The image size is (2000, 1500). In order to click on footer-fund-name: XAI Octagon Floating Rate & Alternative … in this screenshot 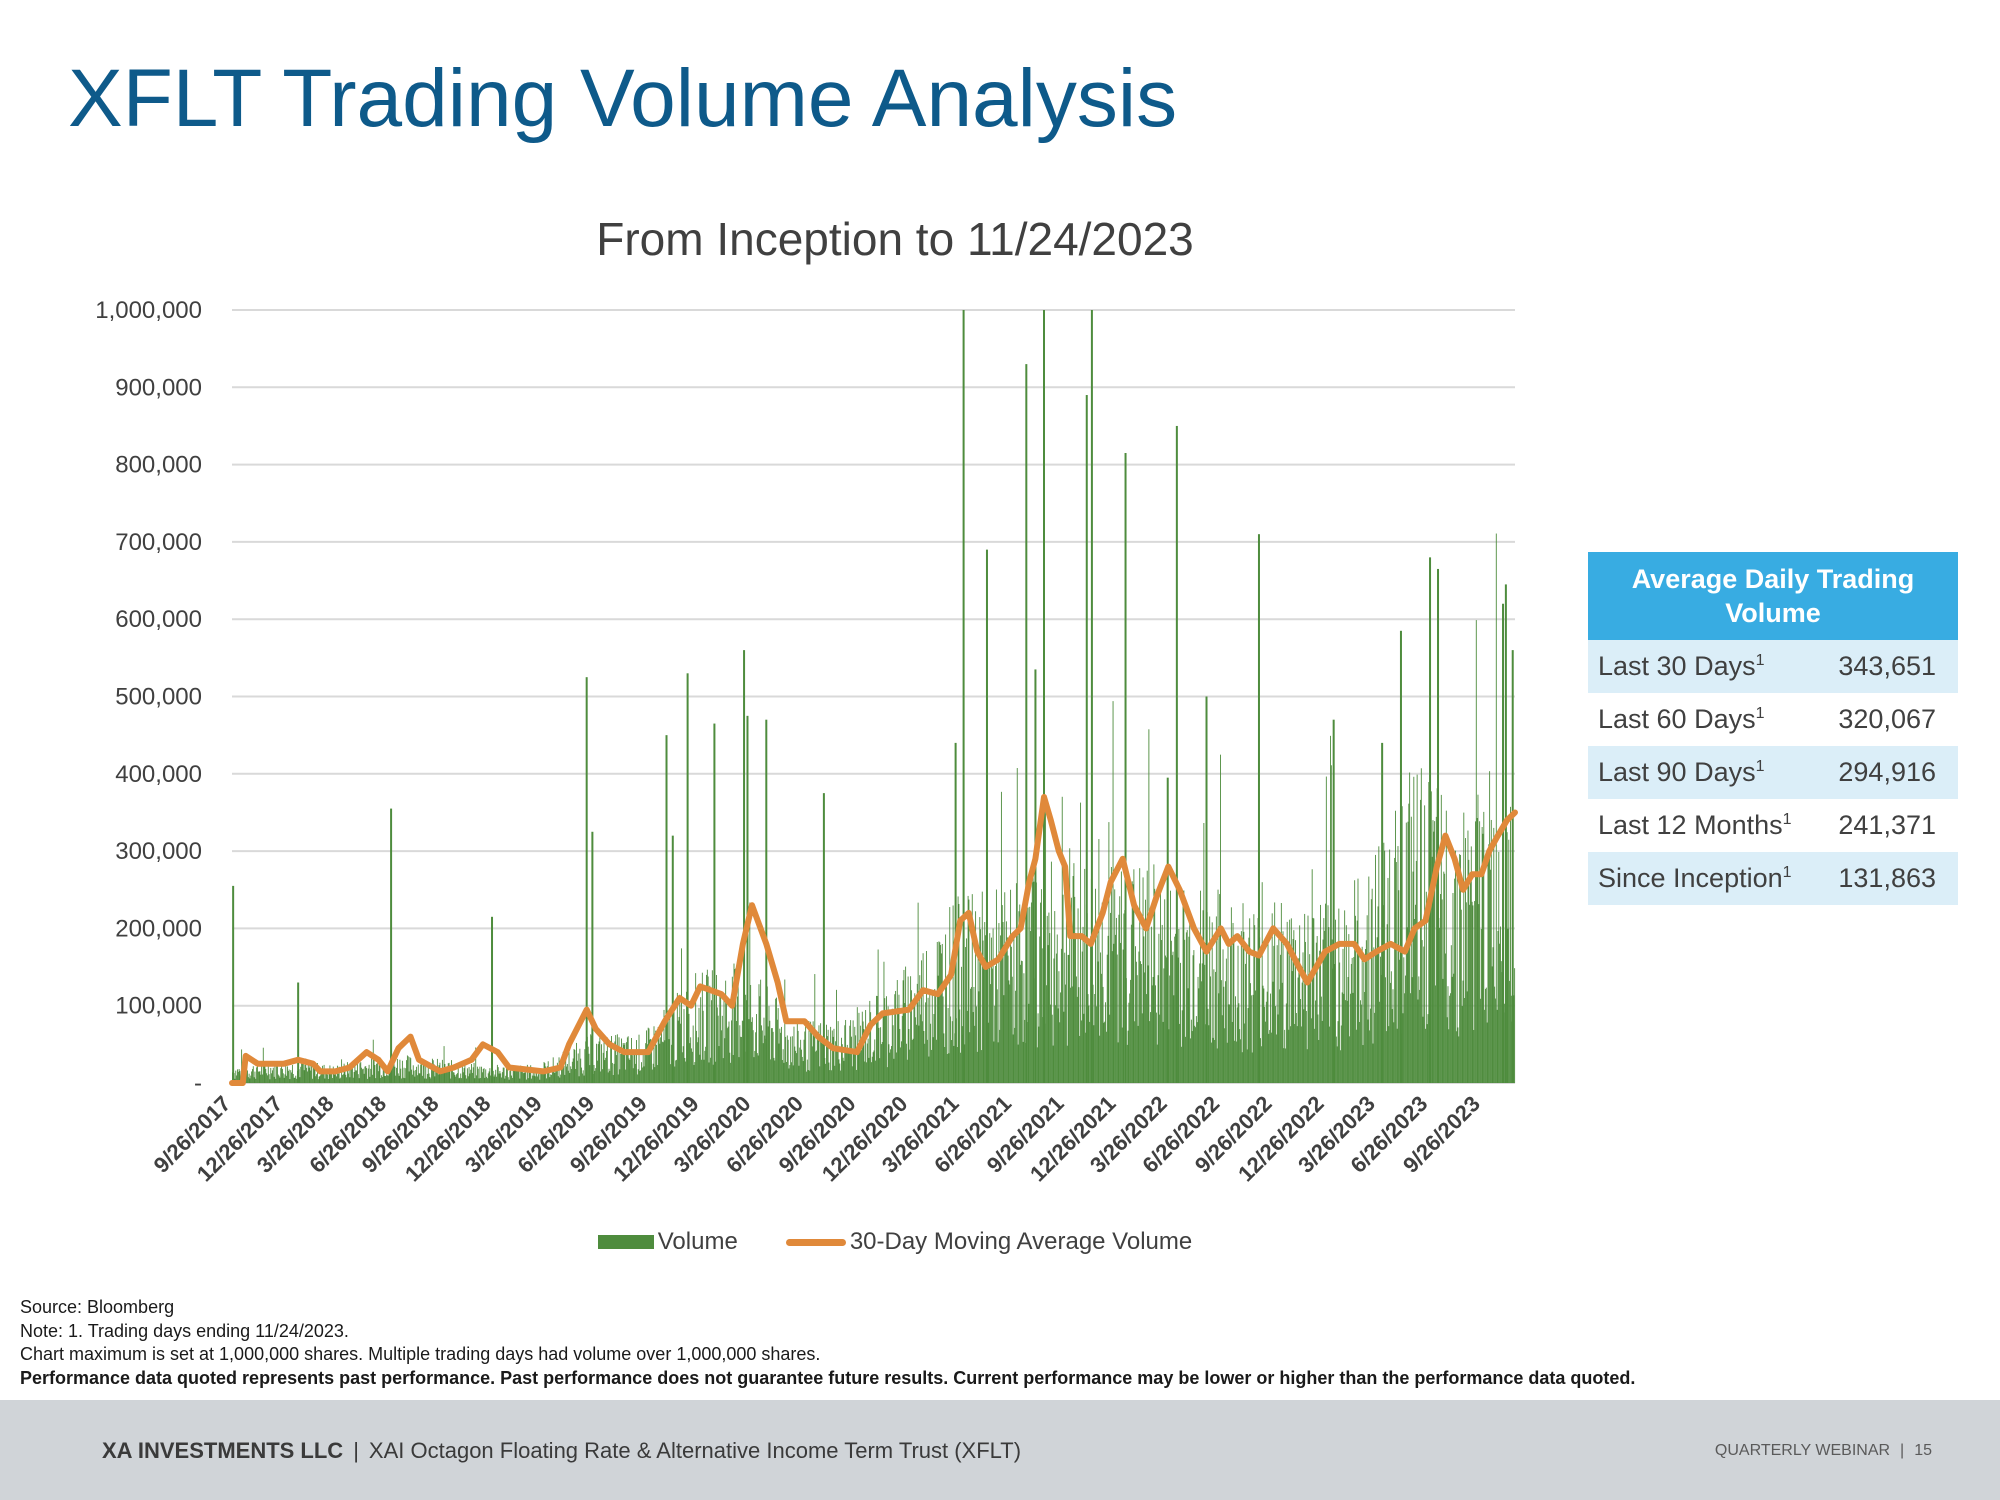, I will do `click(695, 1450)`.